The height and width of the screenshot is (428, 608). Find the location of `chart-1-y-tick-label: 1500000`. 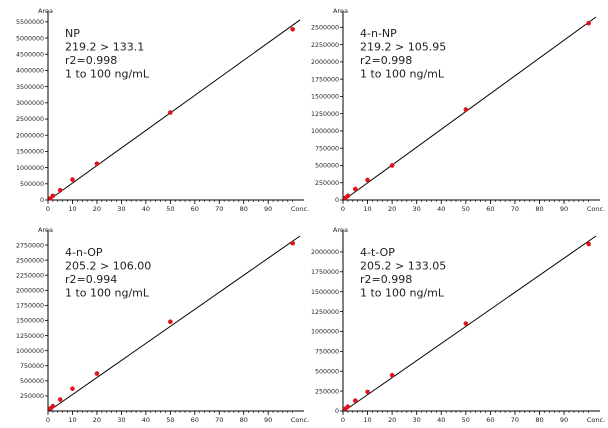

chart-1-y-tick-label: 1500000 is located at coordinates (30, 152).